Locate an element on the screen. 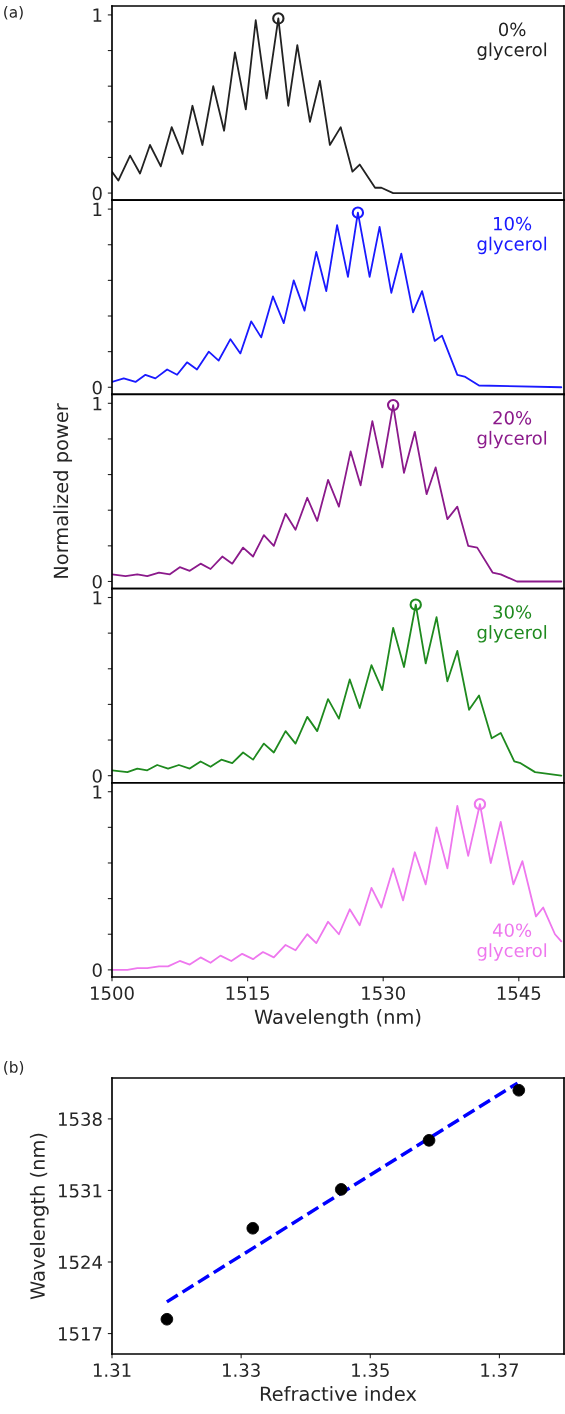  x-tick-label: 1.37 is located at coordinates (499, 1370).